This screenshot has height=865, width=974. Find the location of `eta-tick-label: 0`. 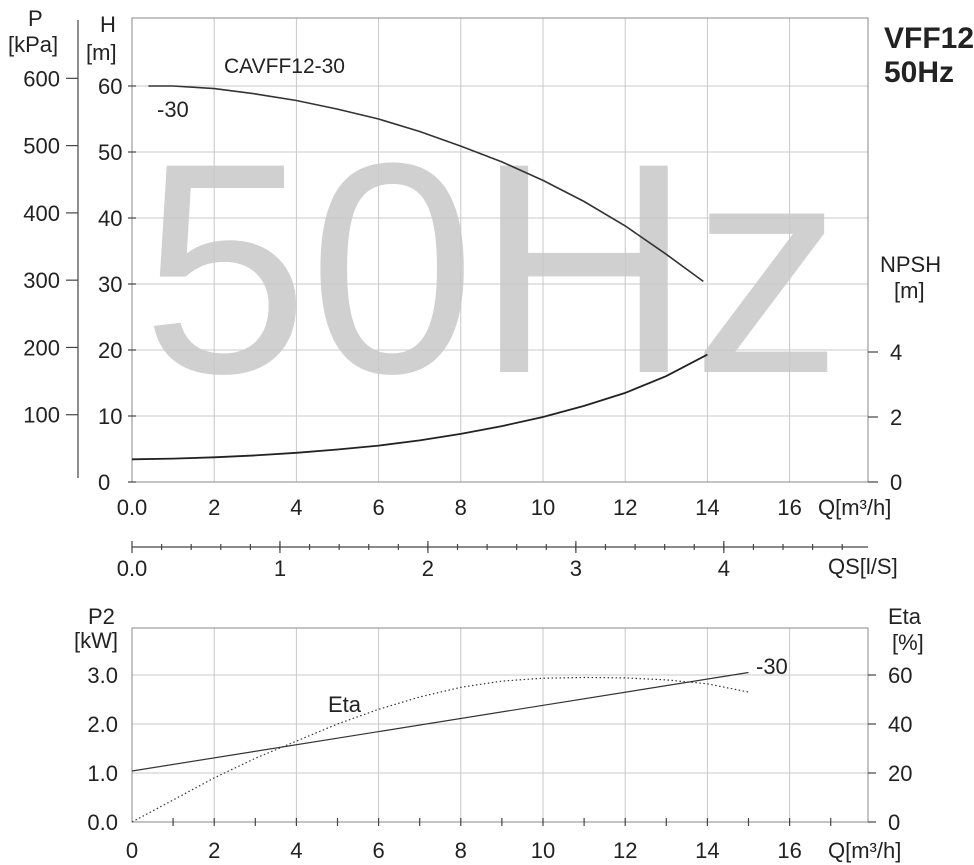

eta-tick-label: 0 is located at coordinates (894, 822).